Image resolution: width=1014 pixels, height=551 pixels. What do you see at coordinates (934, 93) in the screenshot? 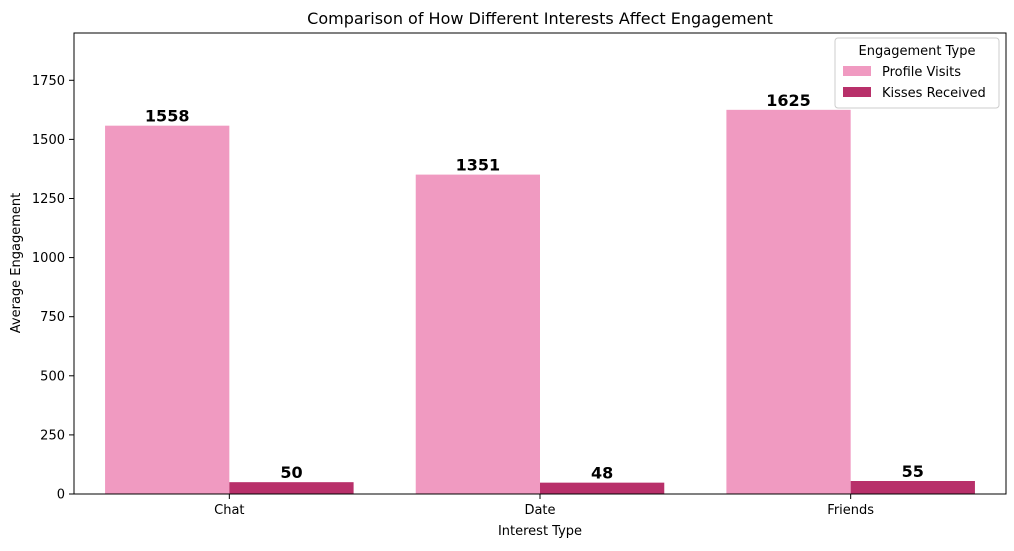
I see `legend-label-kisses-received: Kisses Received` at bounding box center [934, 93].